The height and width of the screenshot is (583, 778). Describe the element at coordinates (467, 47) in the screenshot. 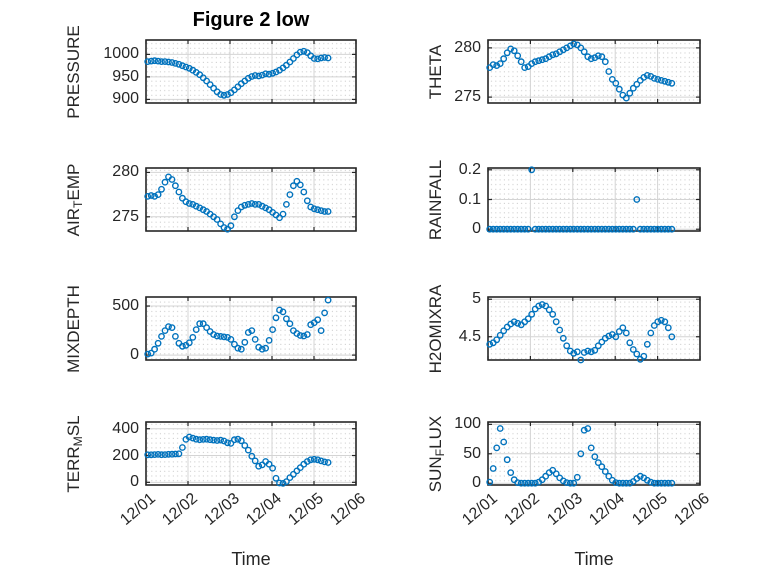

I see `ytick-label-THETA: 280` at that location.